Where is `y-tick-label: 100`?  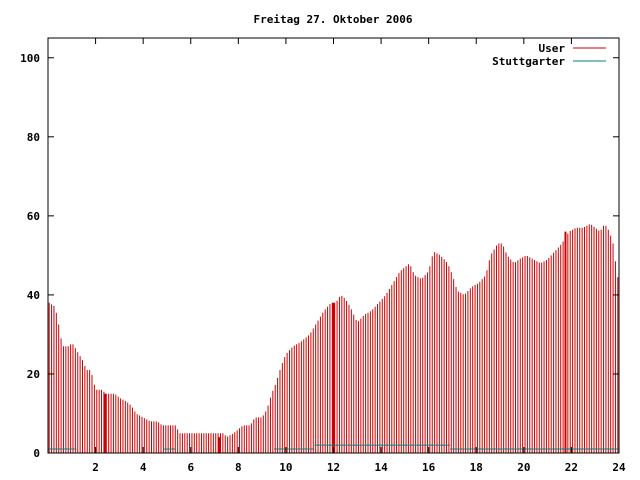 y-tick-label: 100 is located at coordinates (30, 58).